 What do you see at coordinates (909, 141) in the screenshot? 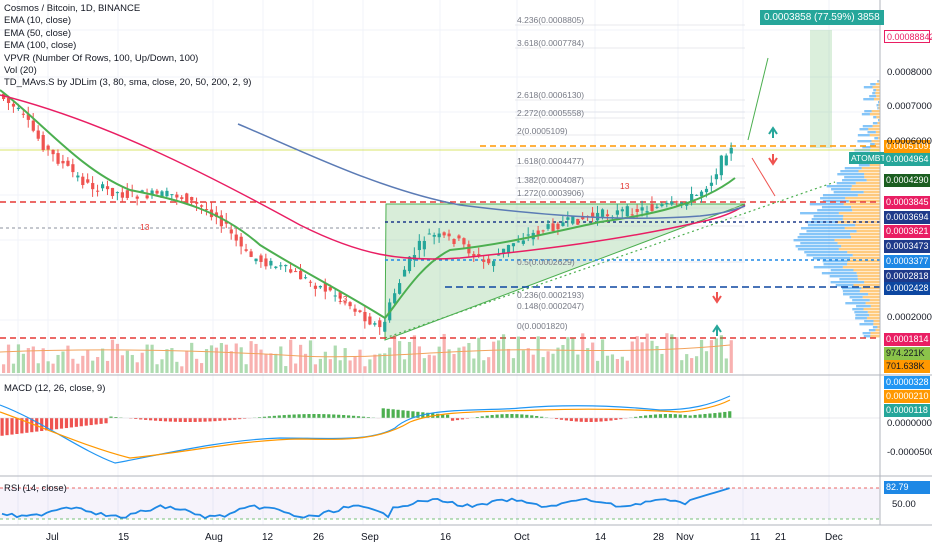
I see `price-axis-label: 0.0006000` at bounding box center [909, 141].